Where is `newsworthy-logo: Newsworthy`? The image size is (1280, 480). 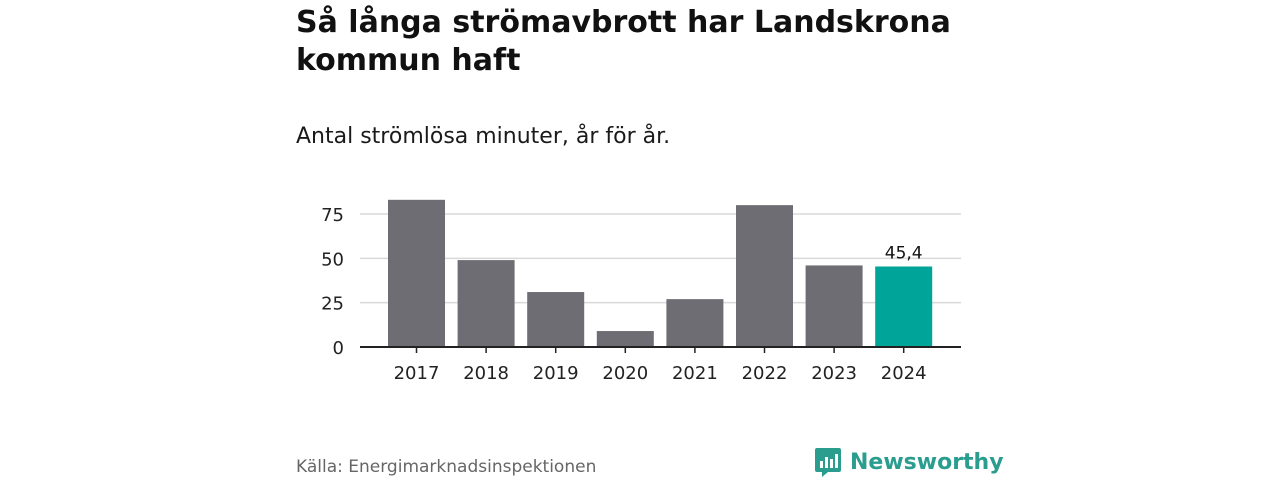
newsworthy-logo: Newsworthy is located at coordinates (909, 462).